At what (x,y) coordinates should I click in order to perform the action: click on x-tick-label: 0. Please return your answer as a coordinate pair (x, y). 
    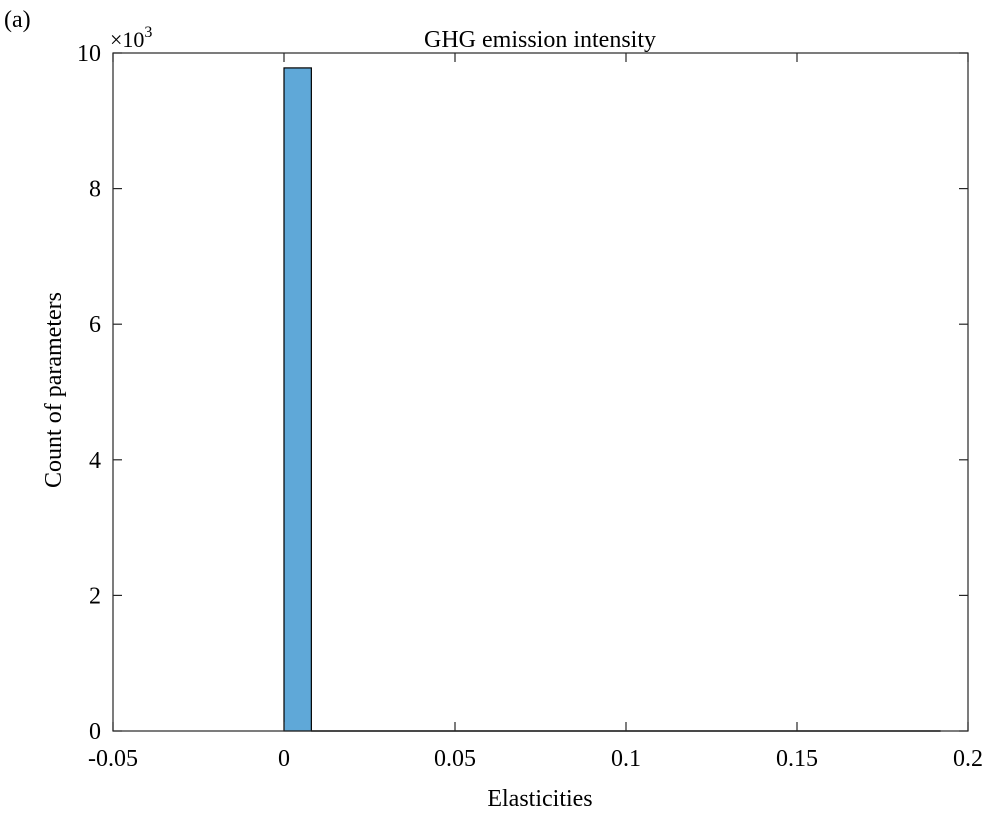
    Looking at the image, I should click on (284, 759).